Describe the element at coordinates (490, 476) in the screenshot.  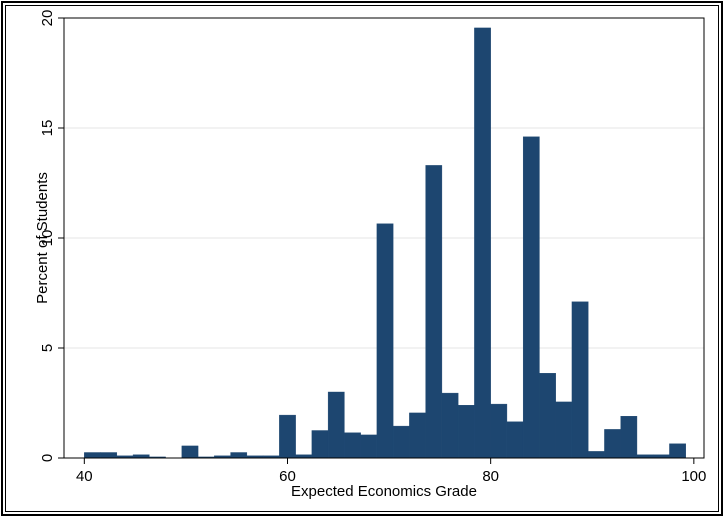
I see `x-tick-label: 80` at that location.